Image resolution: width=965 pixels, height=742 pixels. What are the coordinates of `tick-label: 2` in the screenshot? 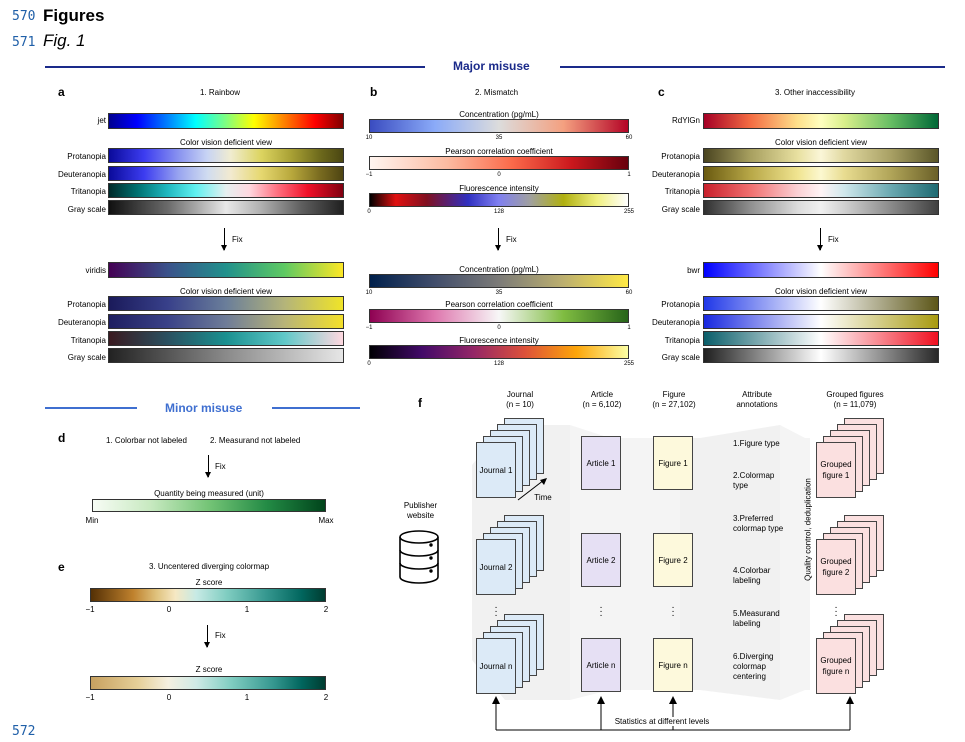 It's located at (326, 609).